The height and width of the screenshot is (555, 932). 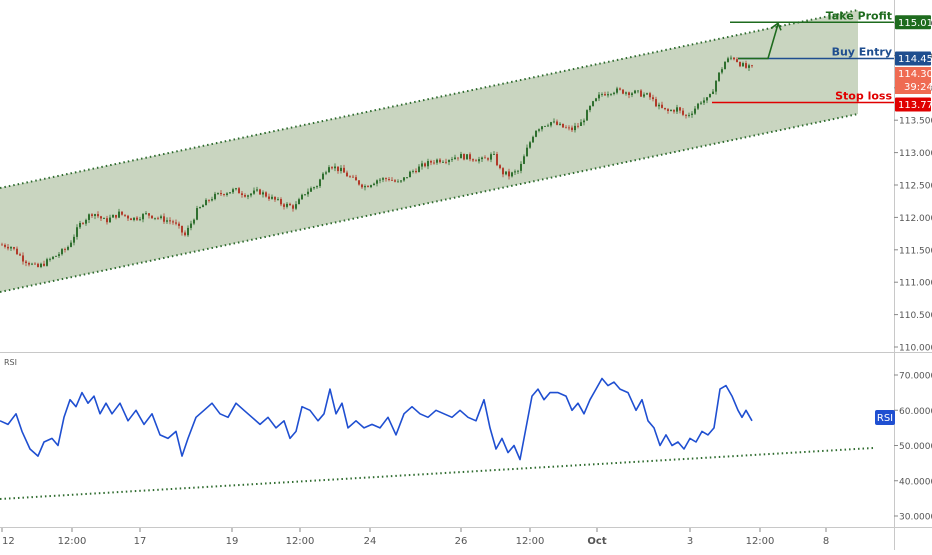 I want to click on current-price-tag, so click(x=913, y=80).